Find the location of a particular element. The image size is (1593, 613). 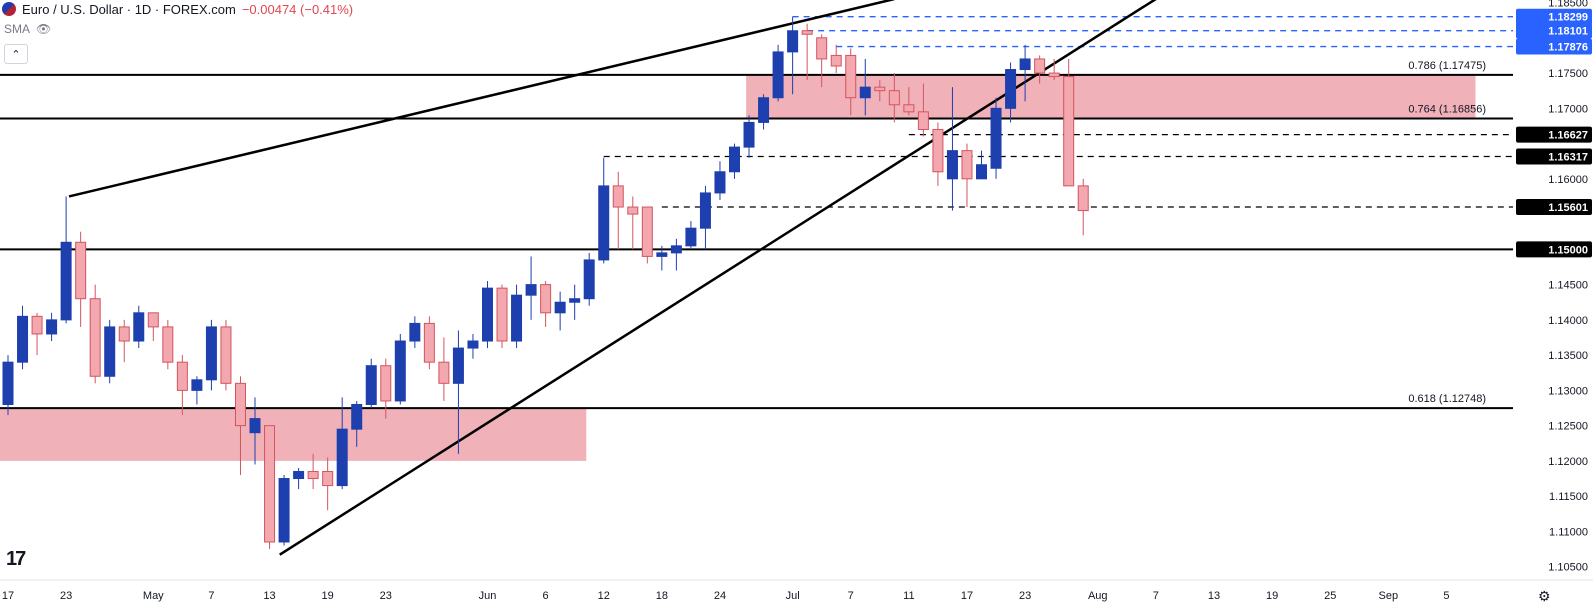

supply-demand-zone is located at coordinates (293, 434).